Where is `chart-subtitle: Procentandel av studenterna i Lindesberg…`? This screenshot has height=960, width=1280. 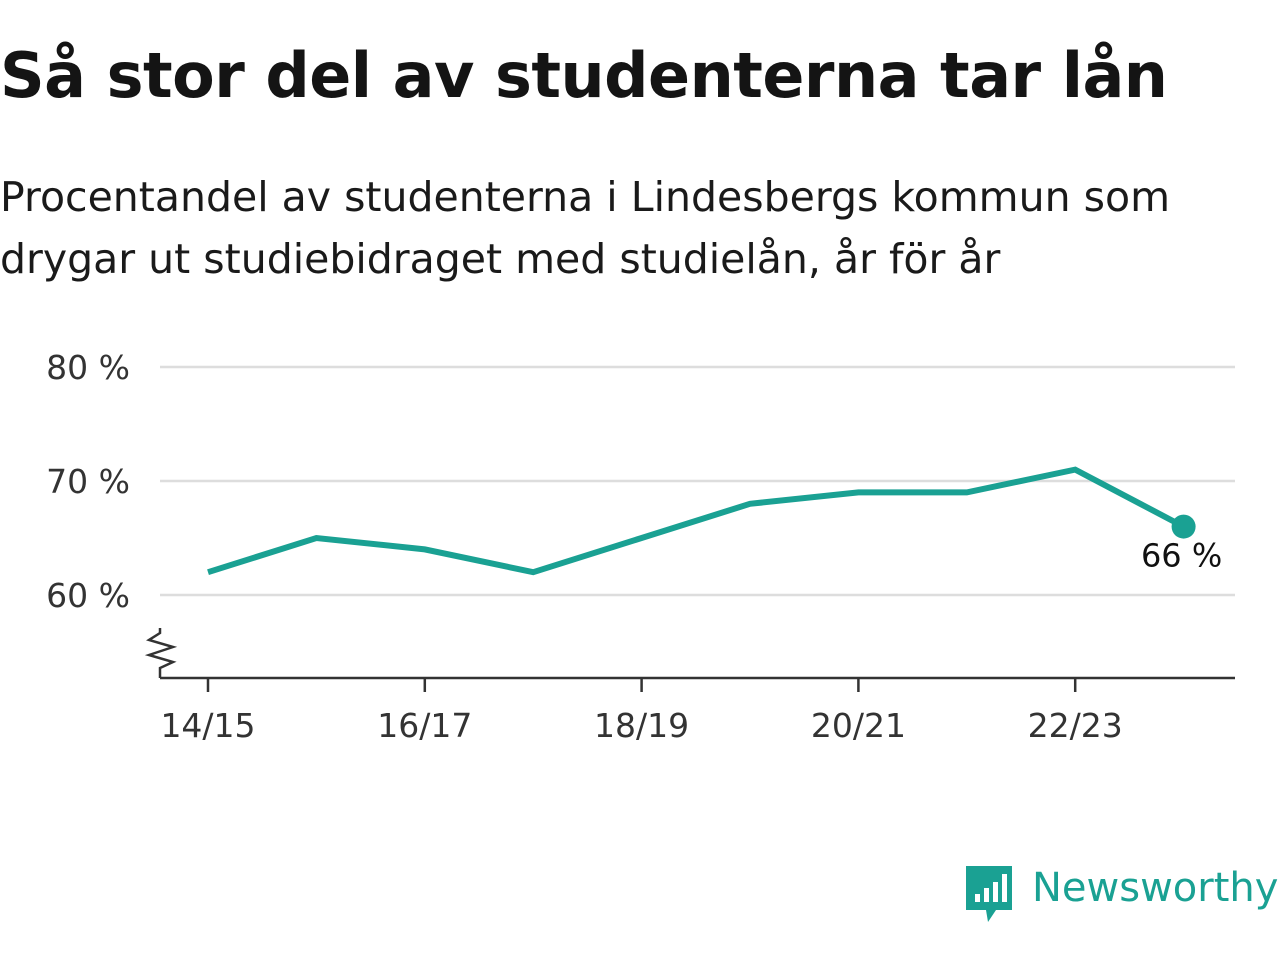 chart-subtitle: Procentandel av studenterna i Lindesberg… is located at coordinates (585, 228).